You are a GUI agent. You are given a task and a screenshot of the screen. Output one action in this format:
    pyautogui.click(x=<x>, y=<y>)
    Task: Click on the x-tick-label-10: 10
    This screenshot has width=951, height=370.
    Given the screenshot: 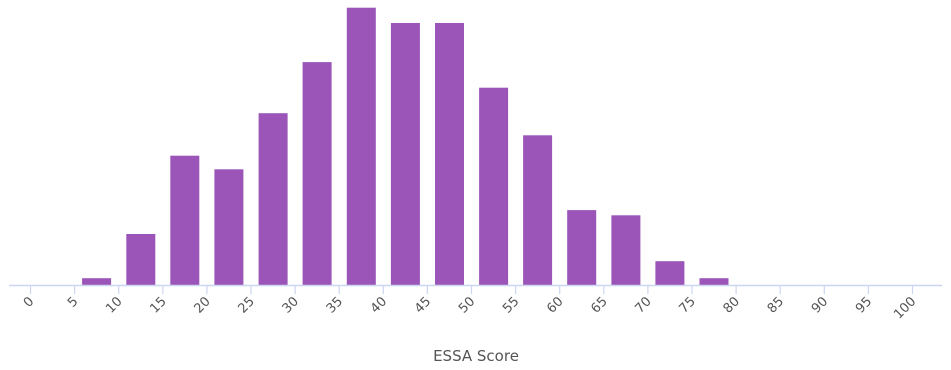 What is the action you would take?
    pyautogui.click(x=114, y=305)
    